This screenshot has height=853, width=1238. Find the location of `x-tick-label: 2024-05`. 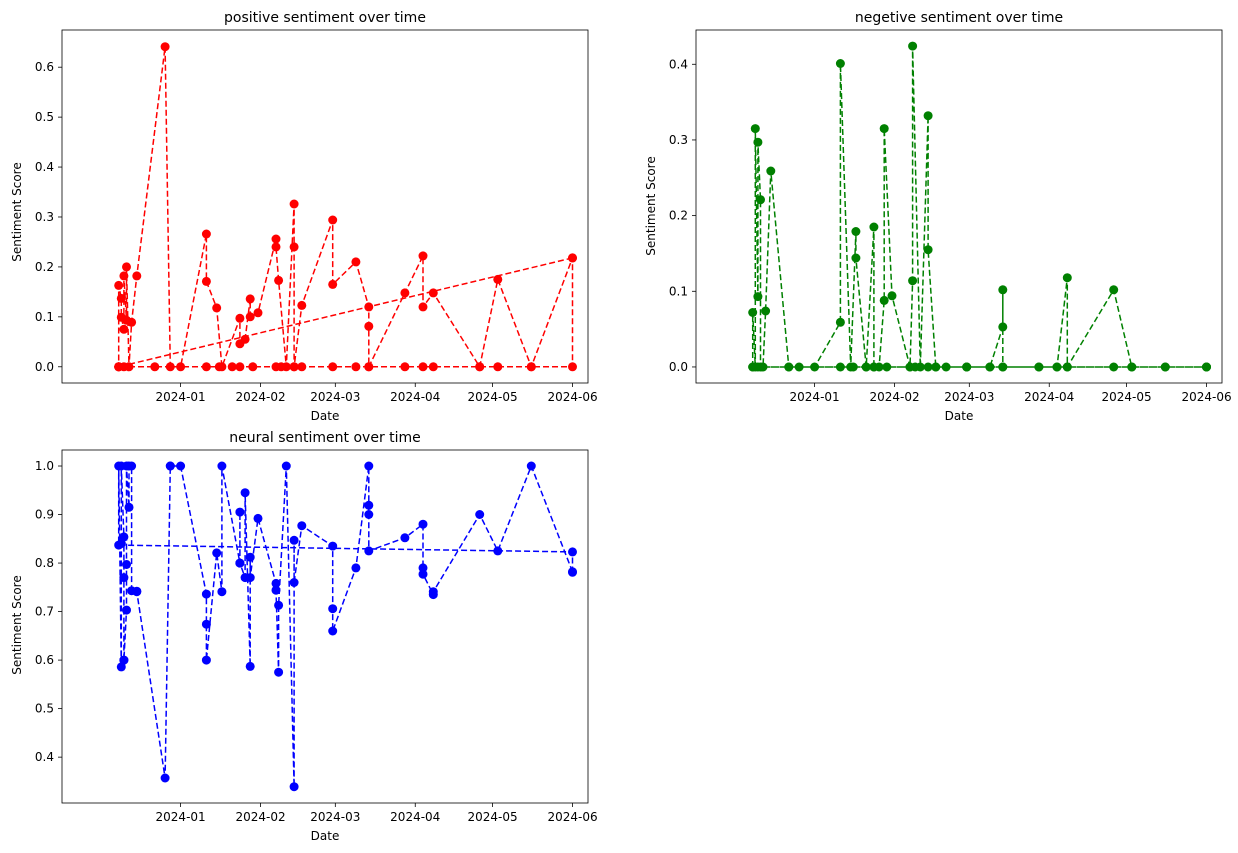

x-tick-label: 2024-05 is located at coordinates (493, 817).